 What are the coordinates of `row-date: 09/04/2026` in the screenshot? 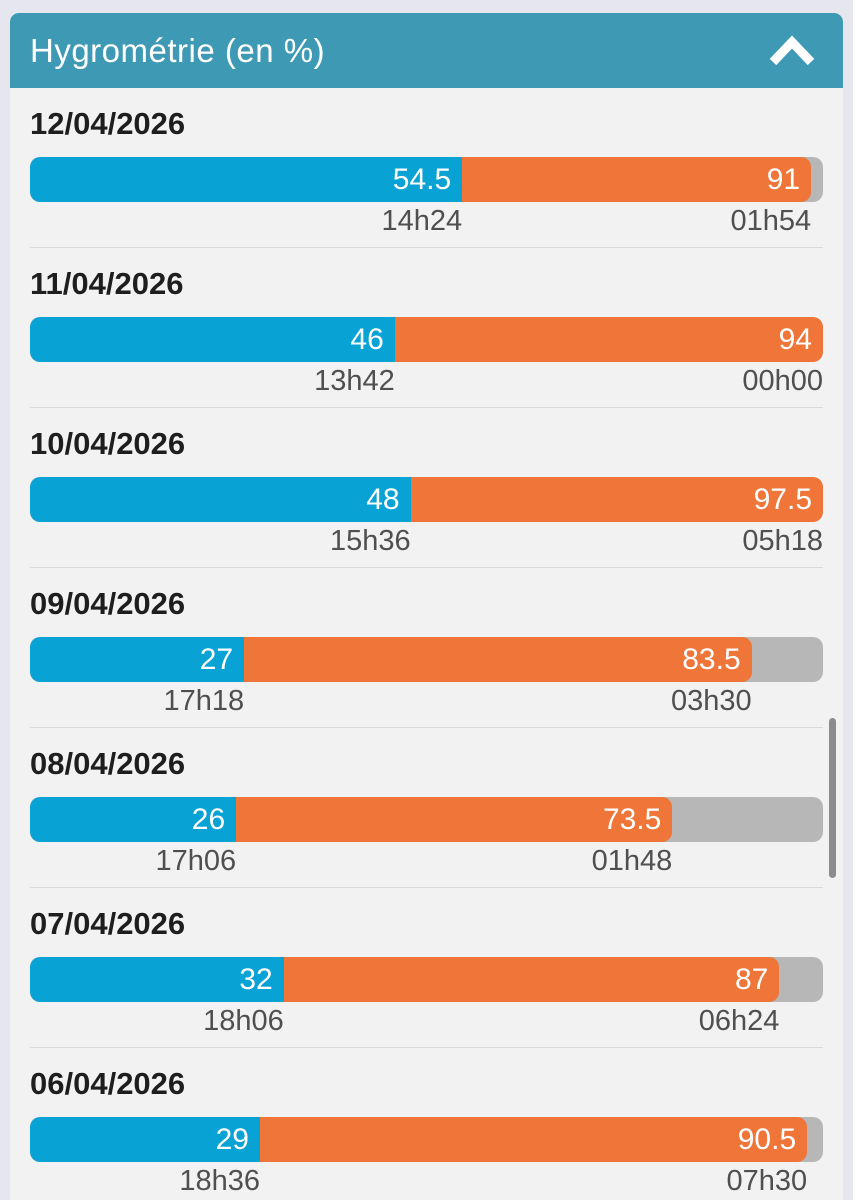 It's located at (108, 603).